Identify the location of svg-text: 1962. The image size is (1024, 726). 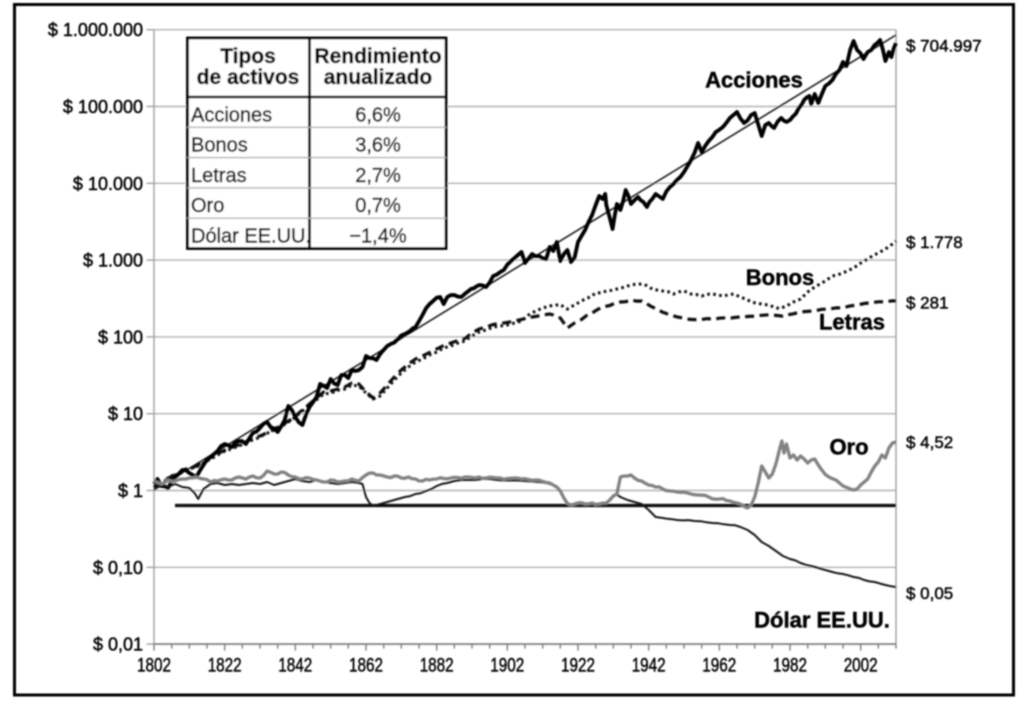
(719, 666).